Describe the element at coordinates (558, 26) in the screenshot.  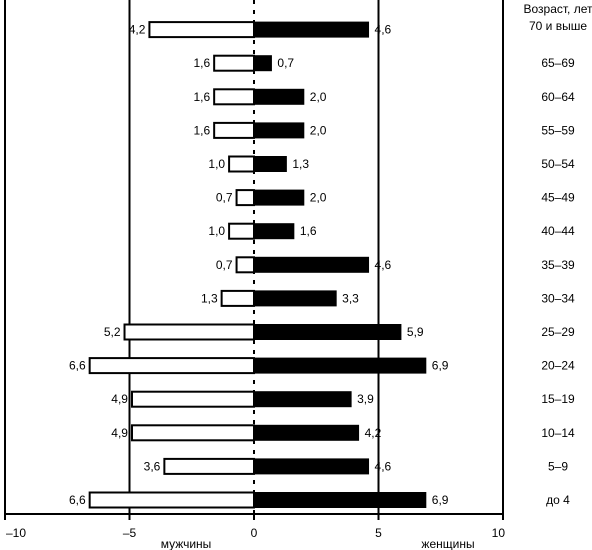
I see `age-group-label: 70 и выше` at that location.